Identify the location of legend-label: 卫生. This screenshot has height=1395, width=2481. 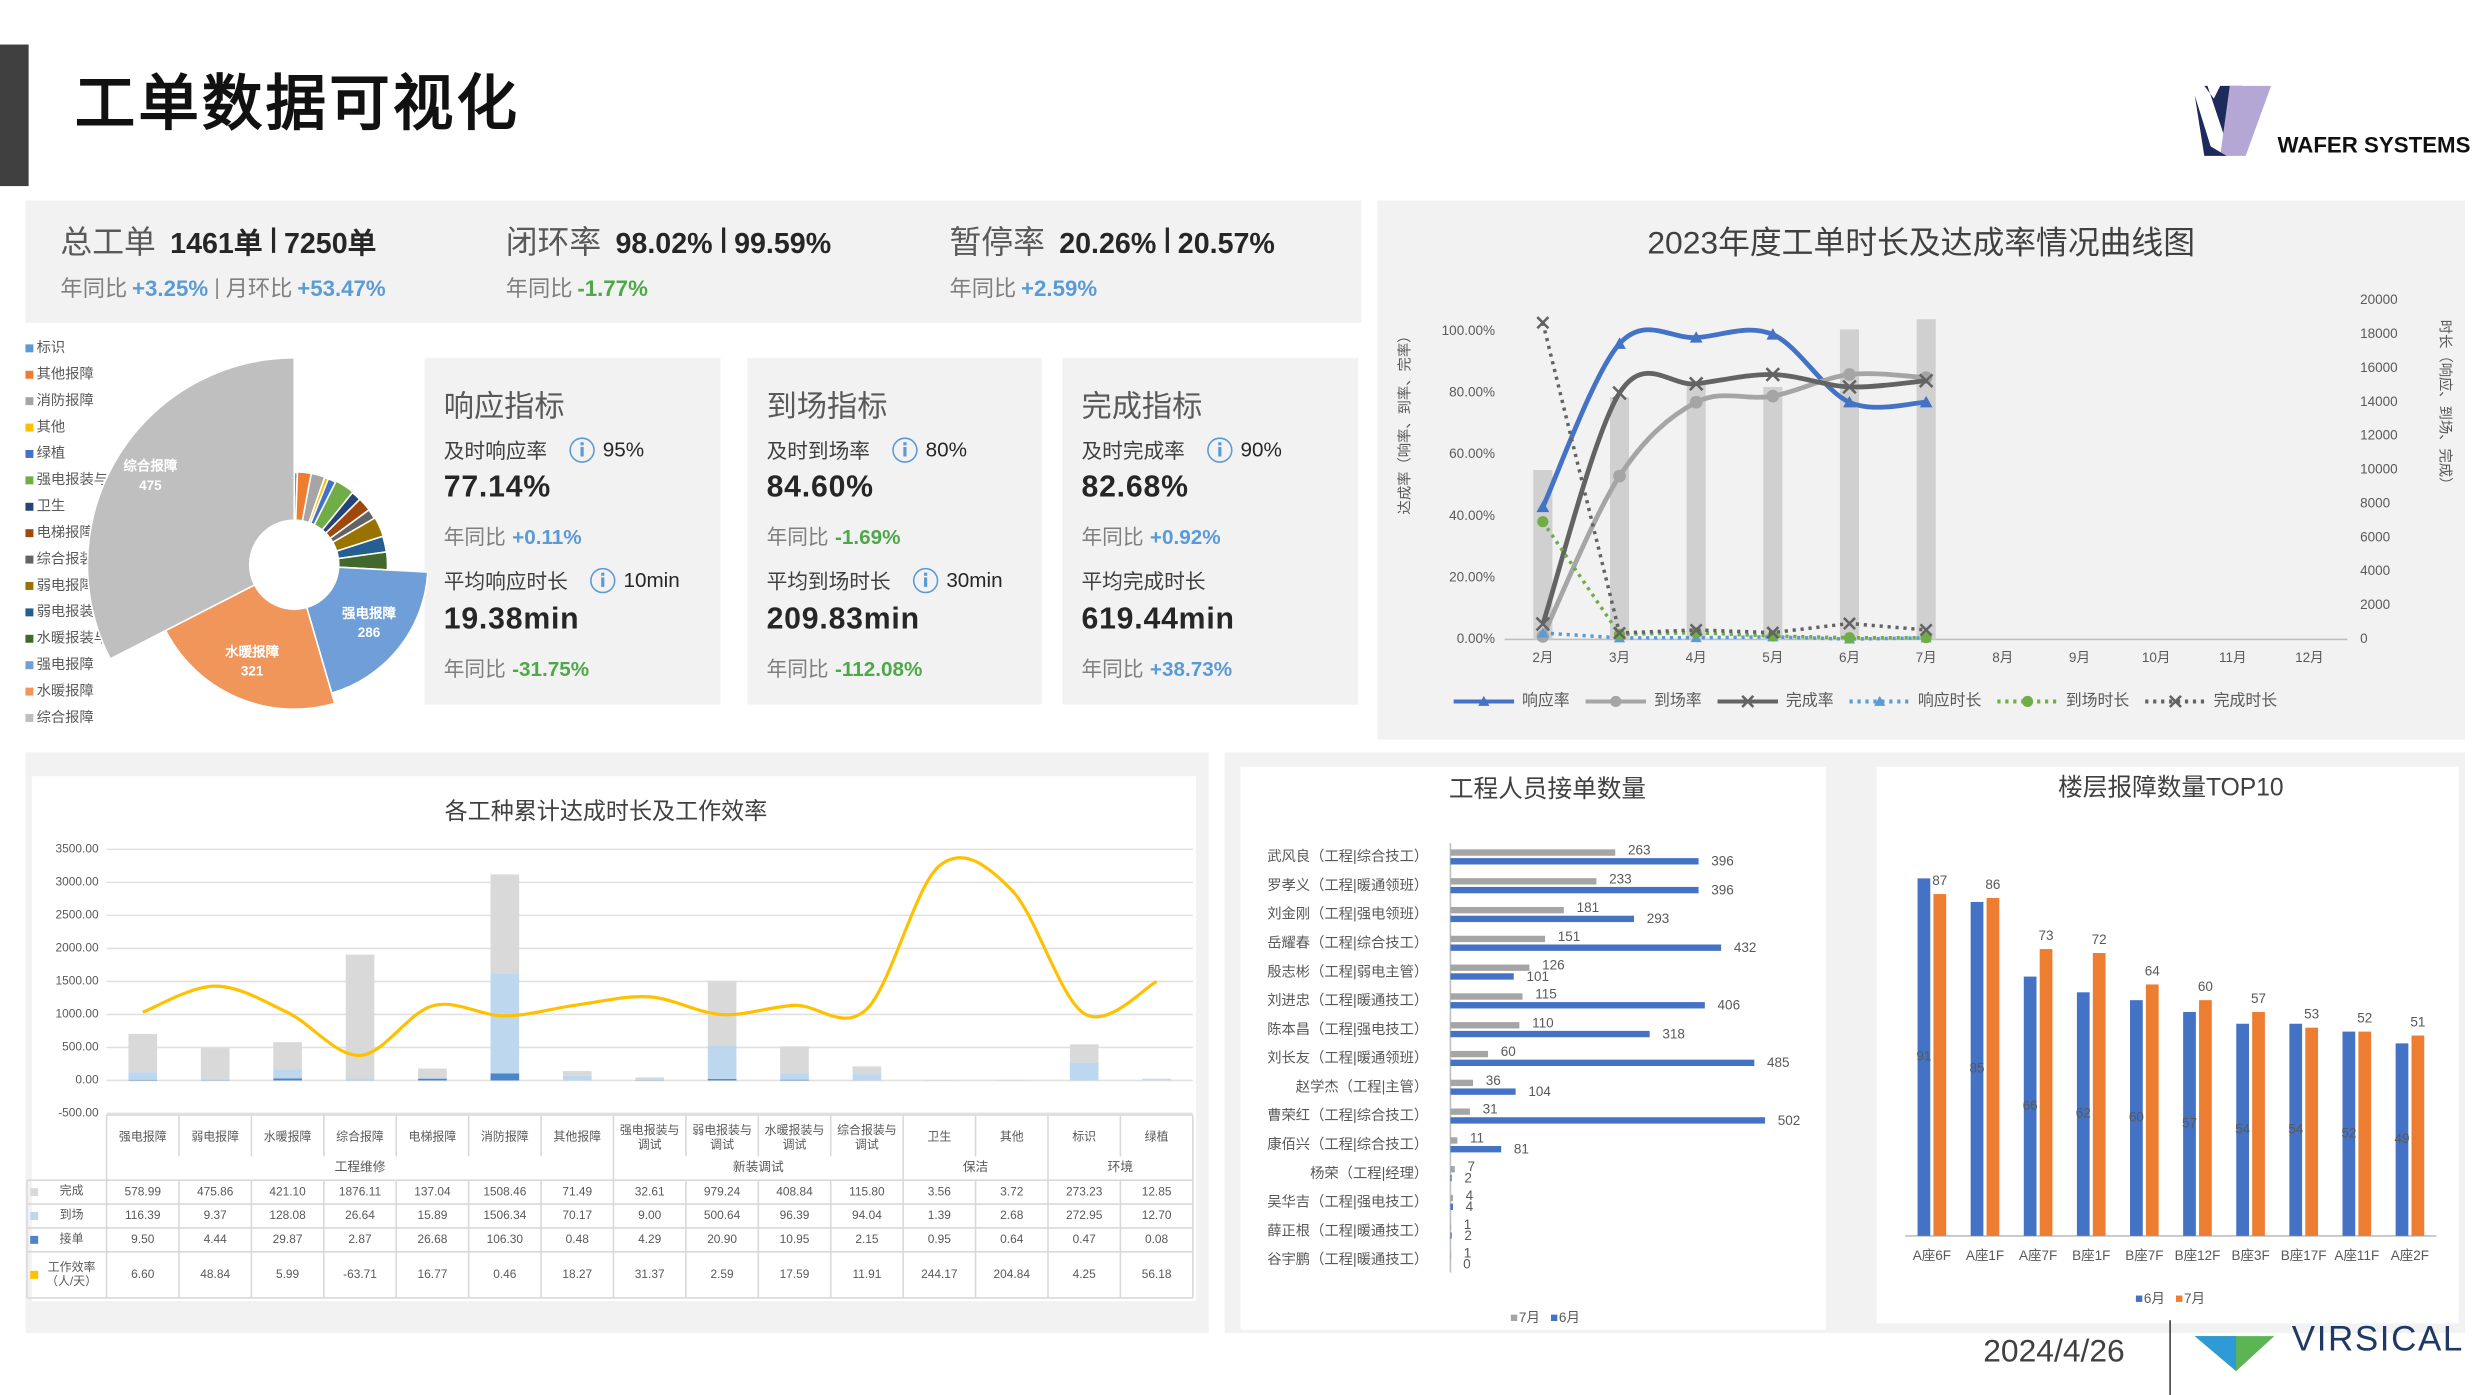
(51, 506).